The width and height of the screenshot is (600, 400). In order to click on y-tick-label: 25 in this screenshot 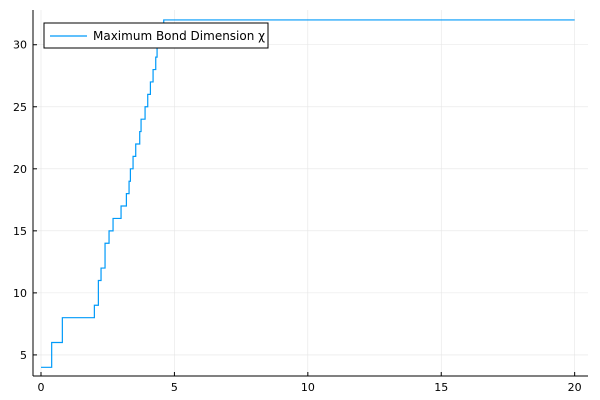, I will do `click(20, 107)`.